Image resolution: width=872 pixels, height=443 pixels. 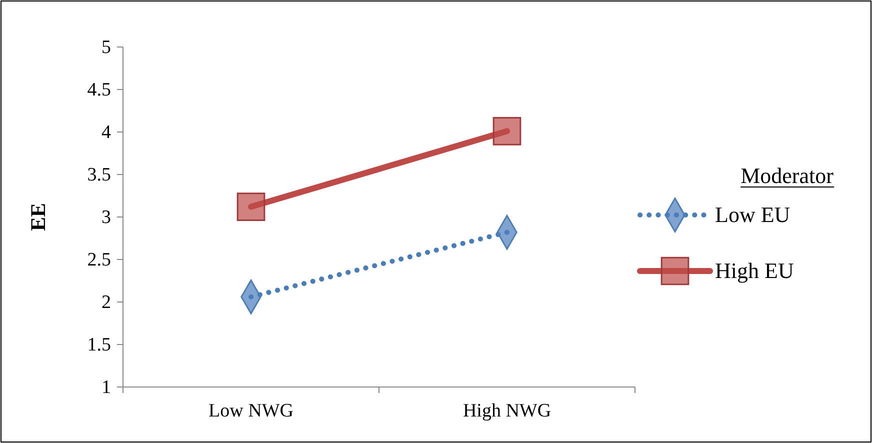 I want to click on y-tick-label: 3, so click(x=106, y=217).